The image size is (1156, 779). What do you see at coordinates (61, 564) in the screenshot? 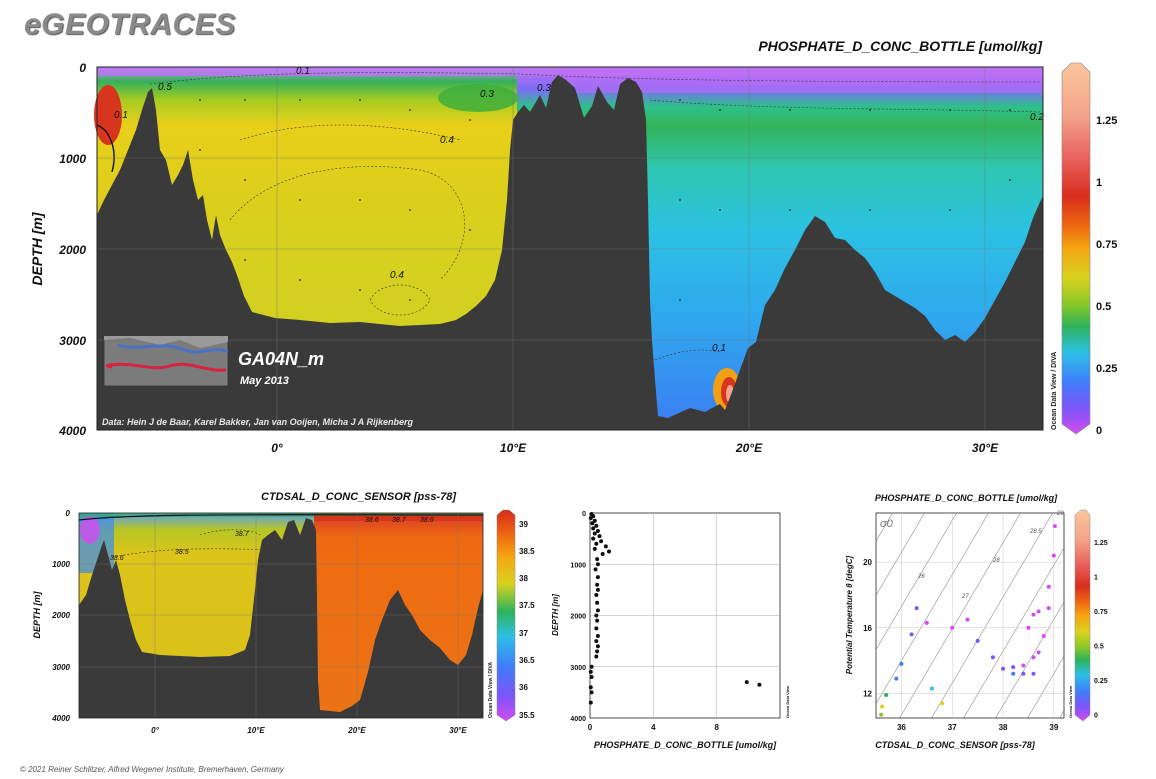
I see `y-tick-label: 1000` at bounding box center [61, 564].